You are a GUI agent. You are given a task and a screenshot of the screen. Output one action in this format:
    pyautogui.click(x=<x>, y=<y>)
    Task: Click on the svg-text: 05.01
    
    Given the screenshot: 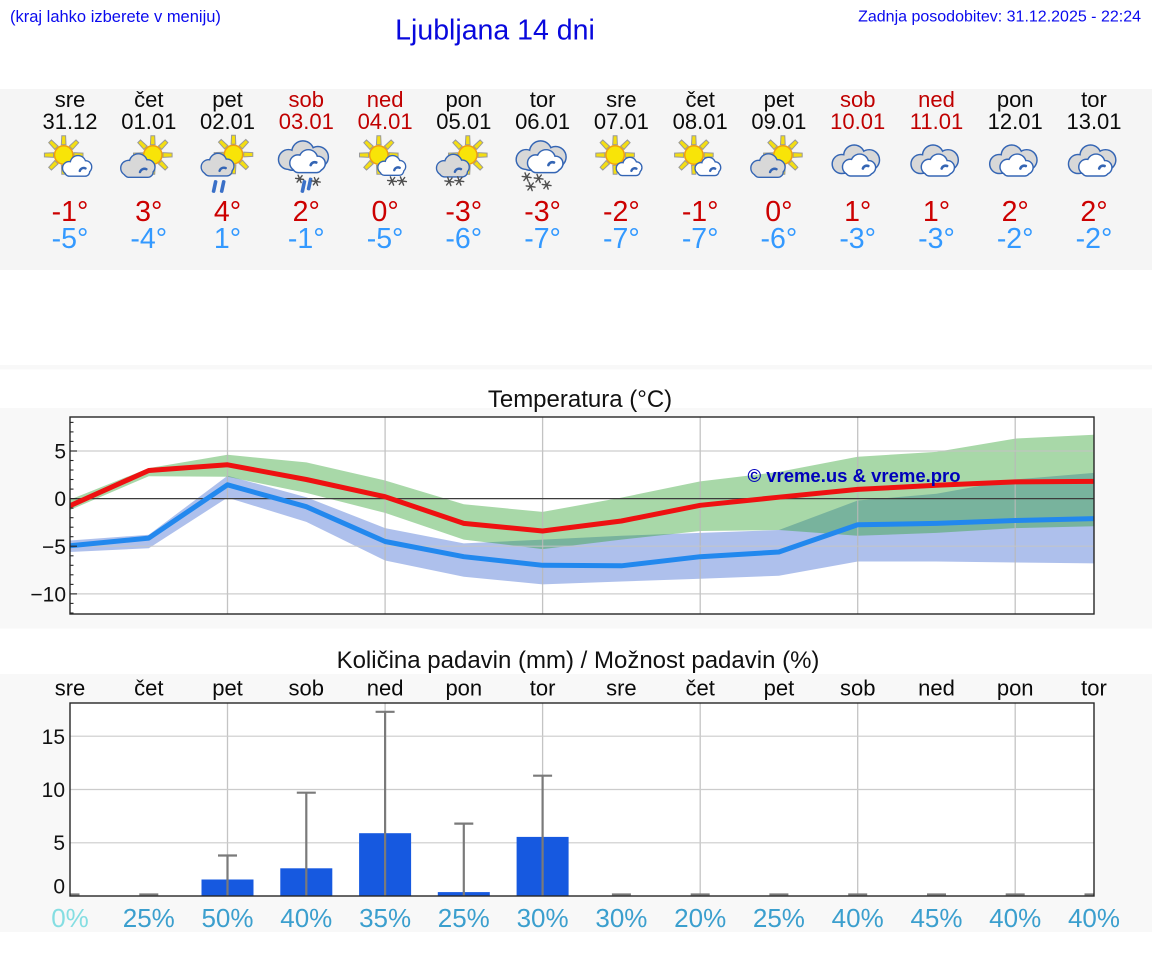 What is the action you would take?
    pyautogui.click(x=463, y=121)
    